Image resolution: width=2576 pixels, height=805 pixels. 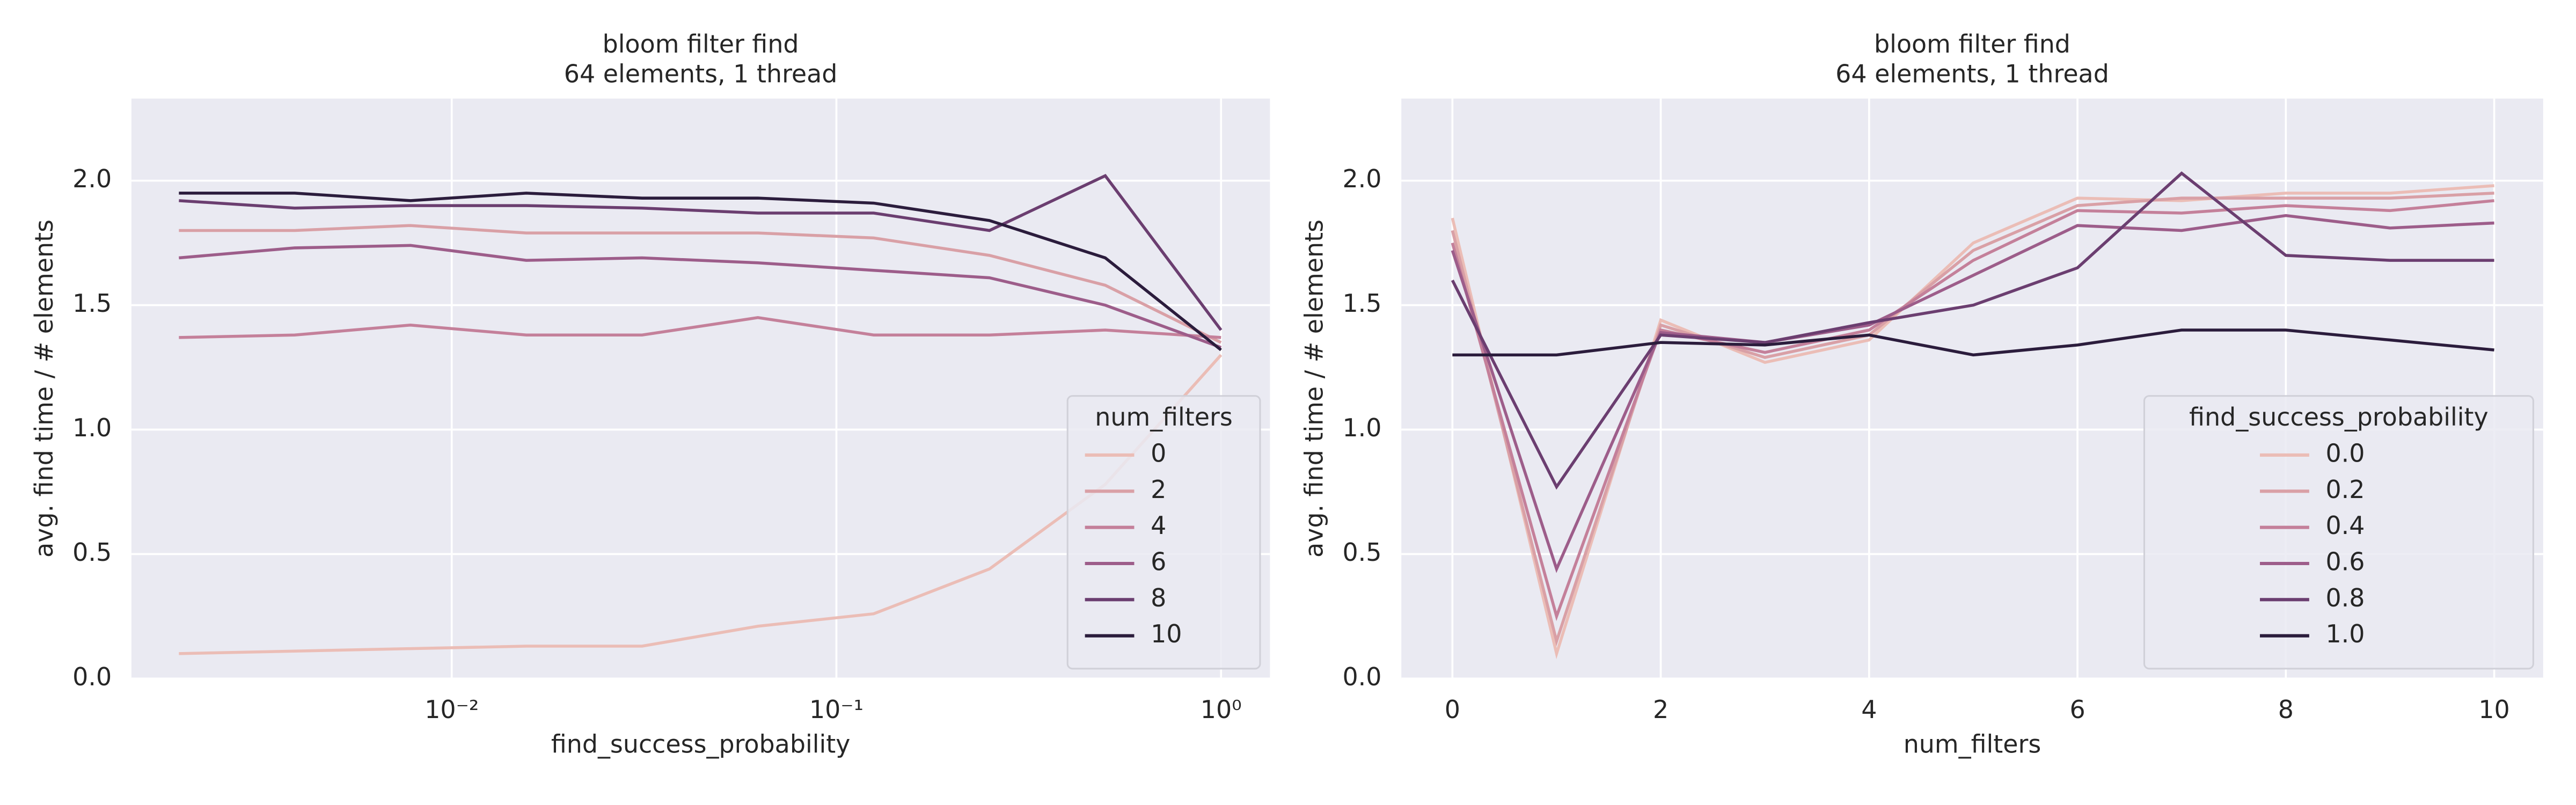 What do you see at coordinates (1158, 561) in the screenshot?
I see `legend-label: 6` at bounding box center [1158, 561].